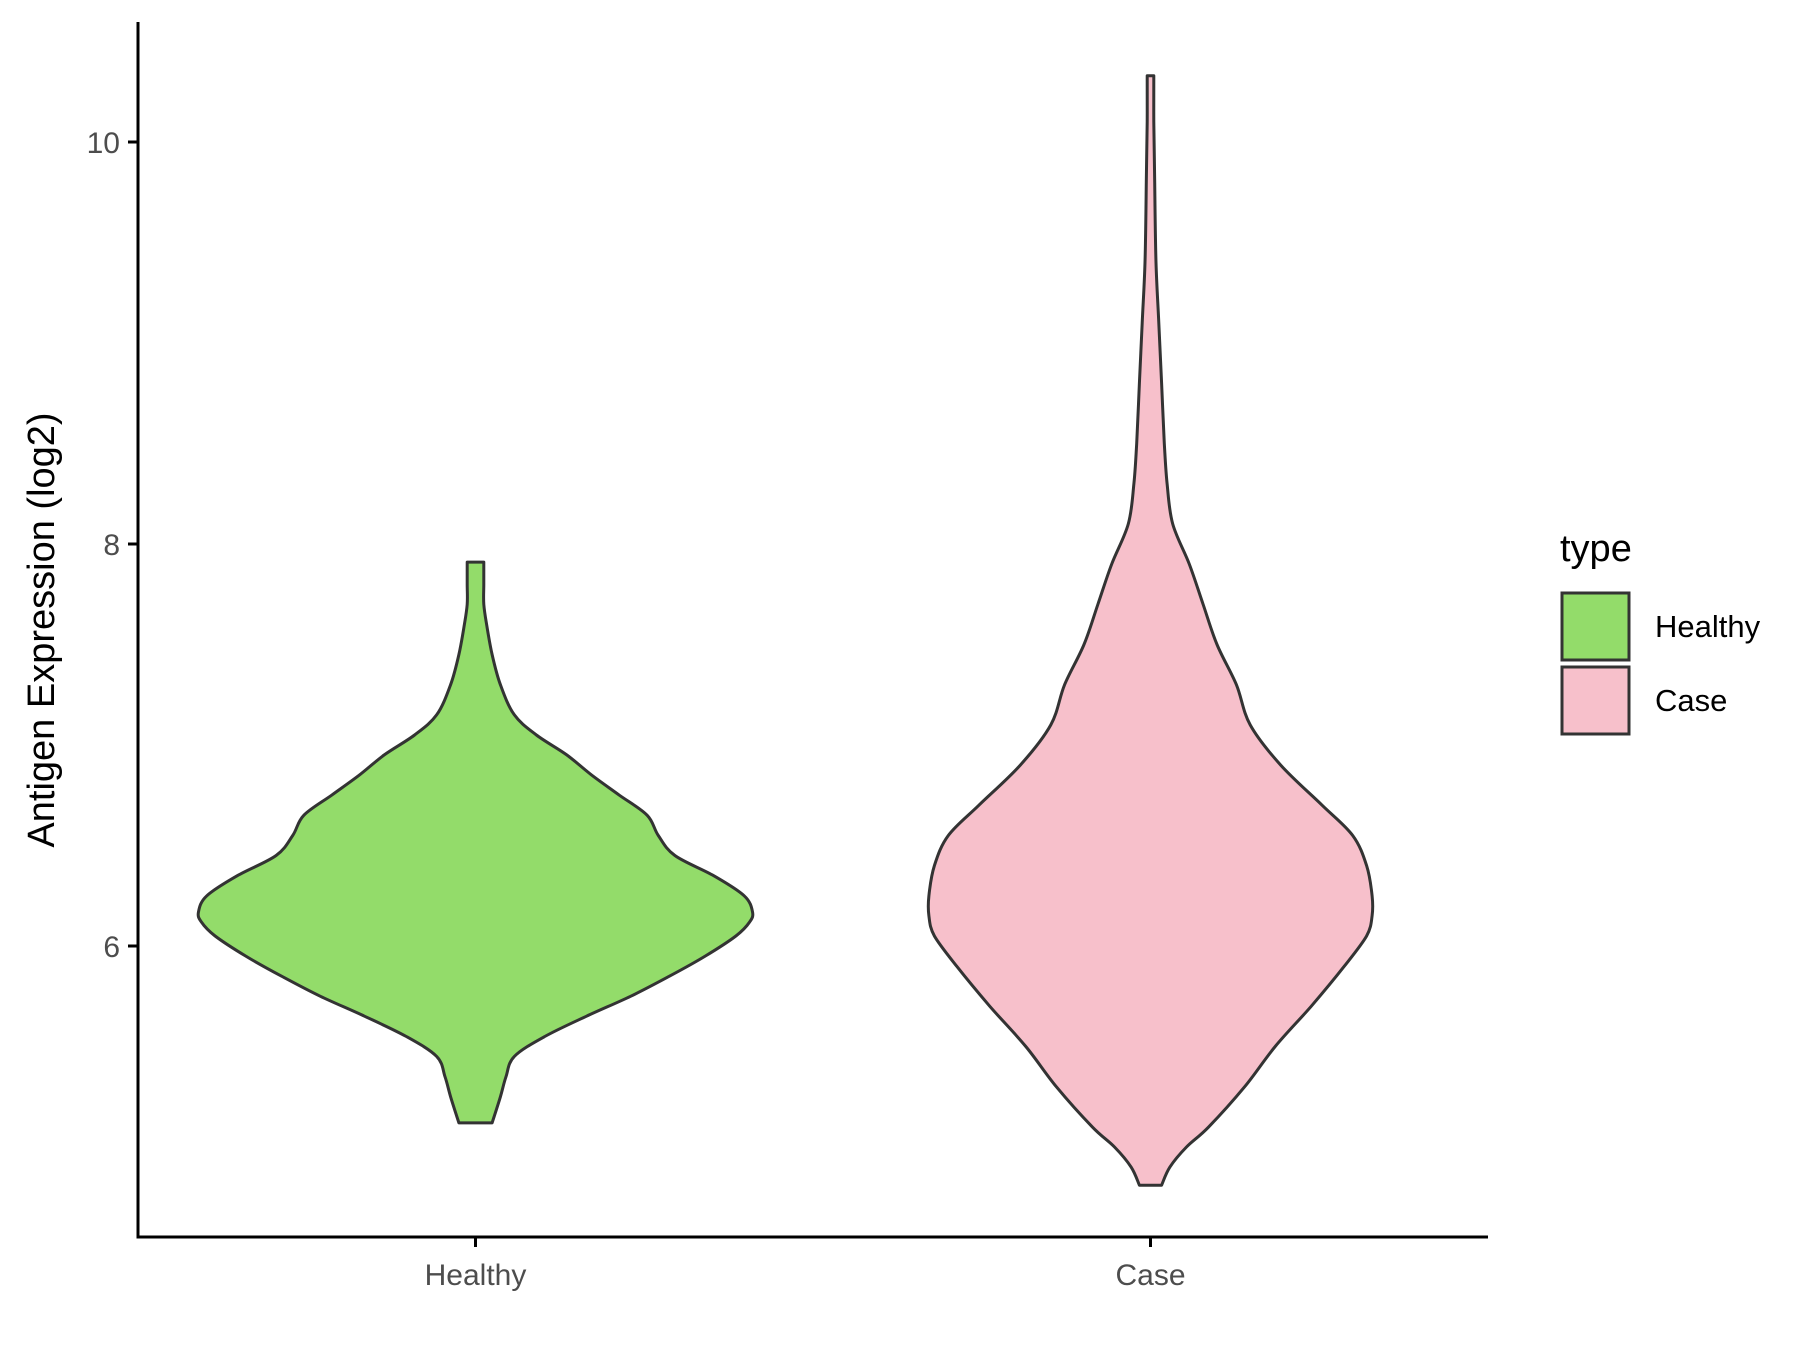 The width and height of the screenshot is (1800, 1350). Describe the element at coordinates (475, 842) in the screenshot. I see `violin-healthy` at that location.